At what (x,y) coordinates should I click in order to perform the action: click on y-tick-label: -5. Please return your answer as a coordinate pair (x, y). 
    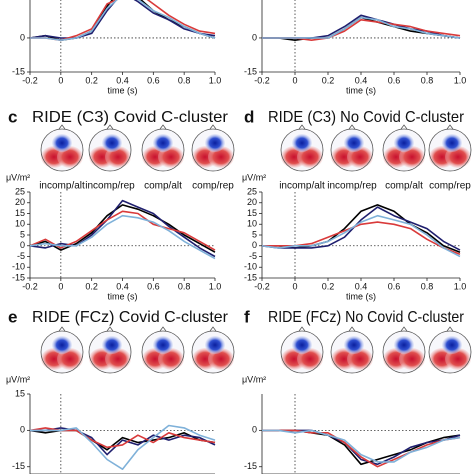
    Looking at the image, I should click on (21, 256).